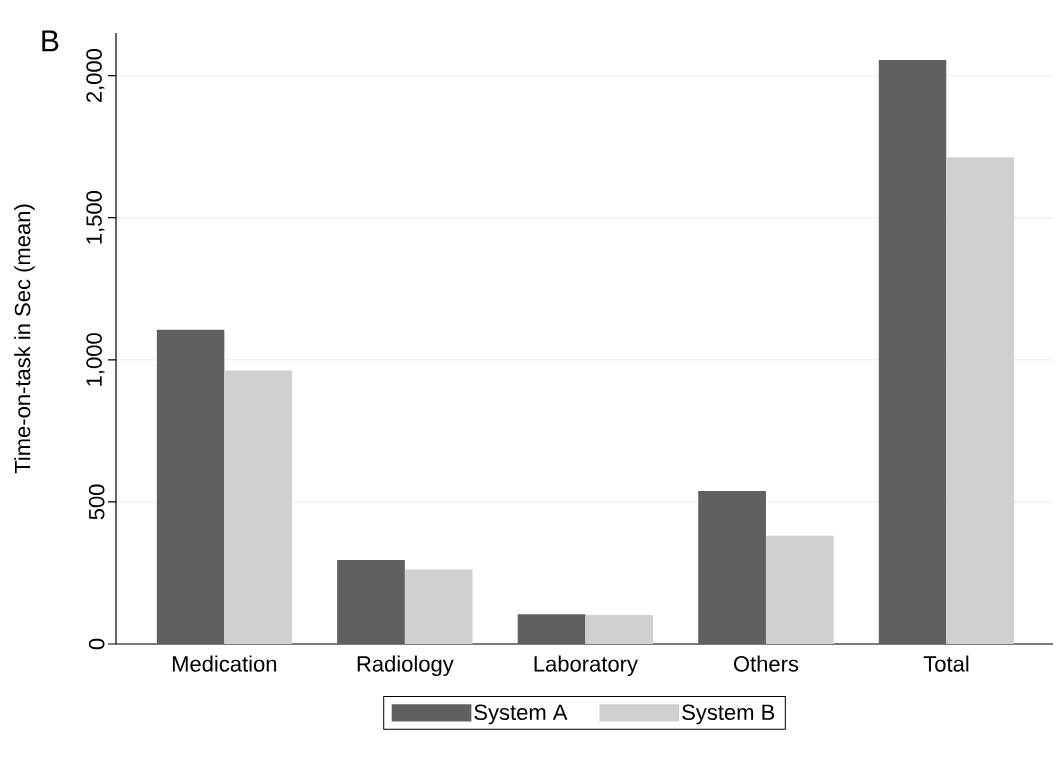 The height and width of the screenshot is (780, 1062). What do you see at coordinates (521, 714) in the screenshot?
I see `legend-label: System A` at bounding box center [521, 714].